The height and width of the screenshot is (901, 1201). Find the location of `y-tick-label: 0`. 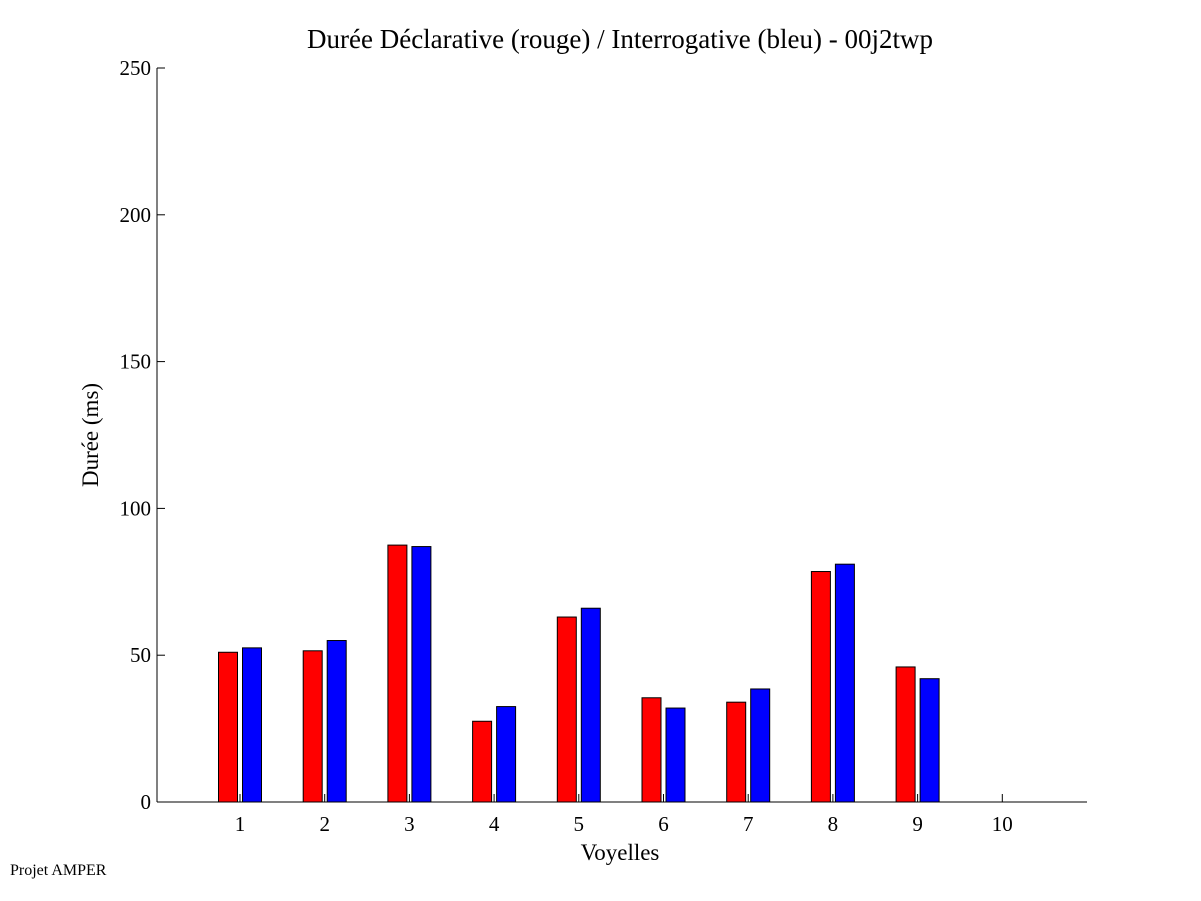

y-tick-label: 0 is located at coordinates (146, 802).